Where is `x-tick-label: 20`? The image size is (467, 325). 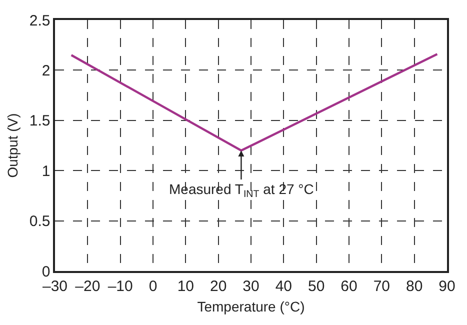
x-tick-label: 20 is located at coordinates (218, 286).